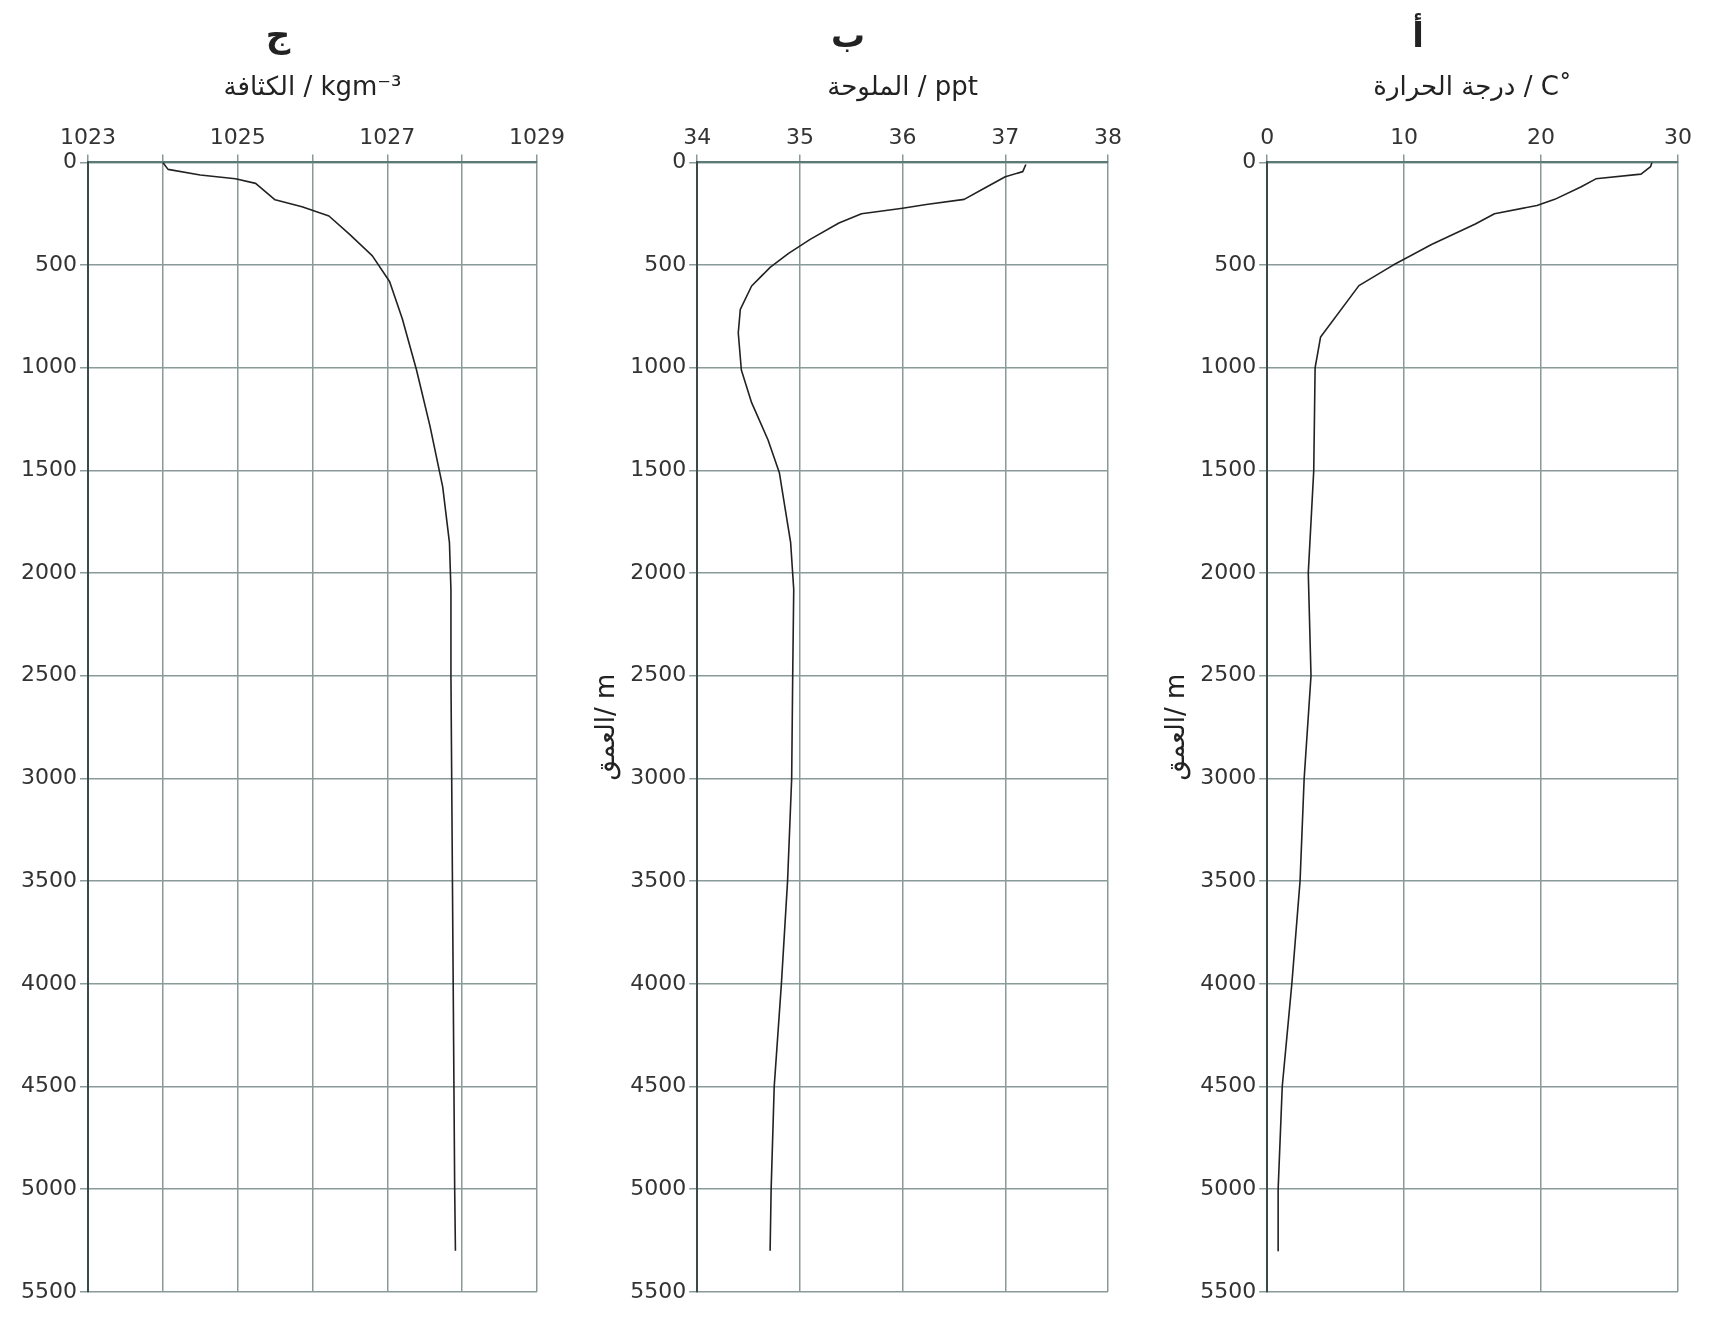  I want to click on x-tick-label: 10, so click(1404, 136).